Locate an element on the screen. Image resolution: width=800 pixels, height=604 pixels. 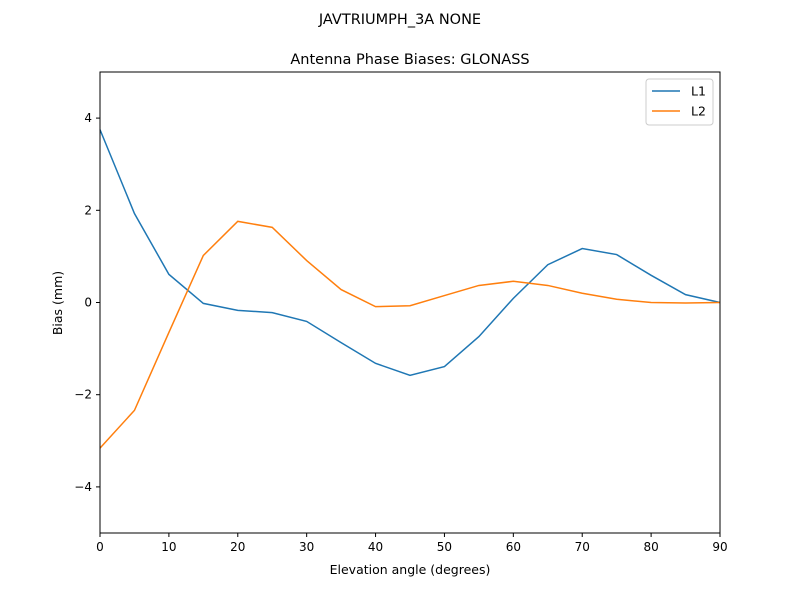
y-tick-label: −4 is located at coordinates (83, 487).